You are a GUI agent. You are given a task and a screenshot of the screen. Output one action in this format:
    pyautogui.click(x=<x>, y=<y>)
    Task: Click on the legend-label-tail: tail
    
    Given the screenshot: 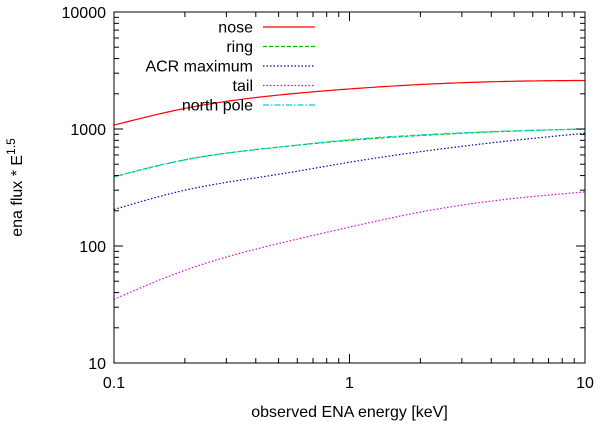 What is the action you would take?
    pyautogui.click(x=243, y=86)
    